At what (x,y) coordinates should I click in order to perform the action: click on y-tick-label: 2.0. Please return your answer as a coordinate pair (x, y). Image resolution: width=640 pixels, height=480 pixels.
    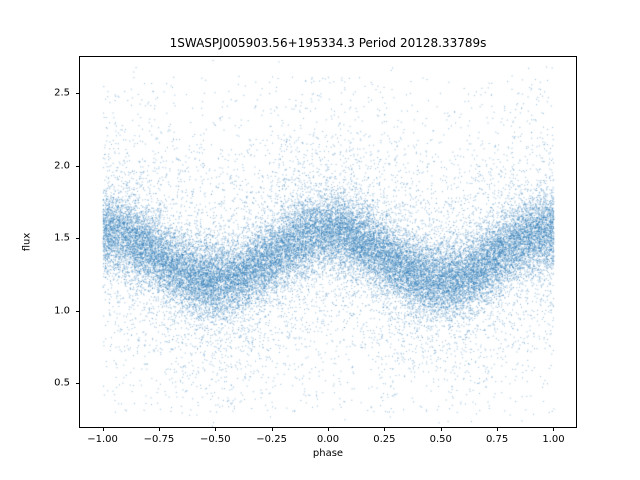
    Looking at the image, I should click on (62, 166).